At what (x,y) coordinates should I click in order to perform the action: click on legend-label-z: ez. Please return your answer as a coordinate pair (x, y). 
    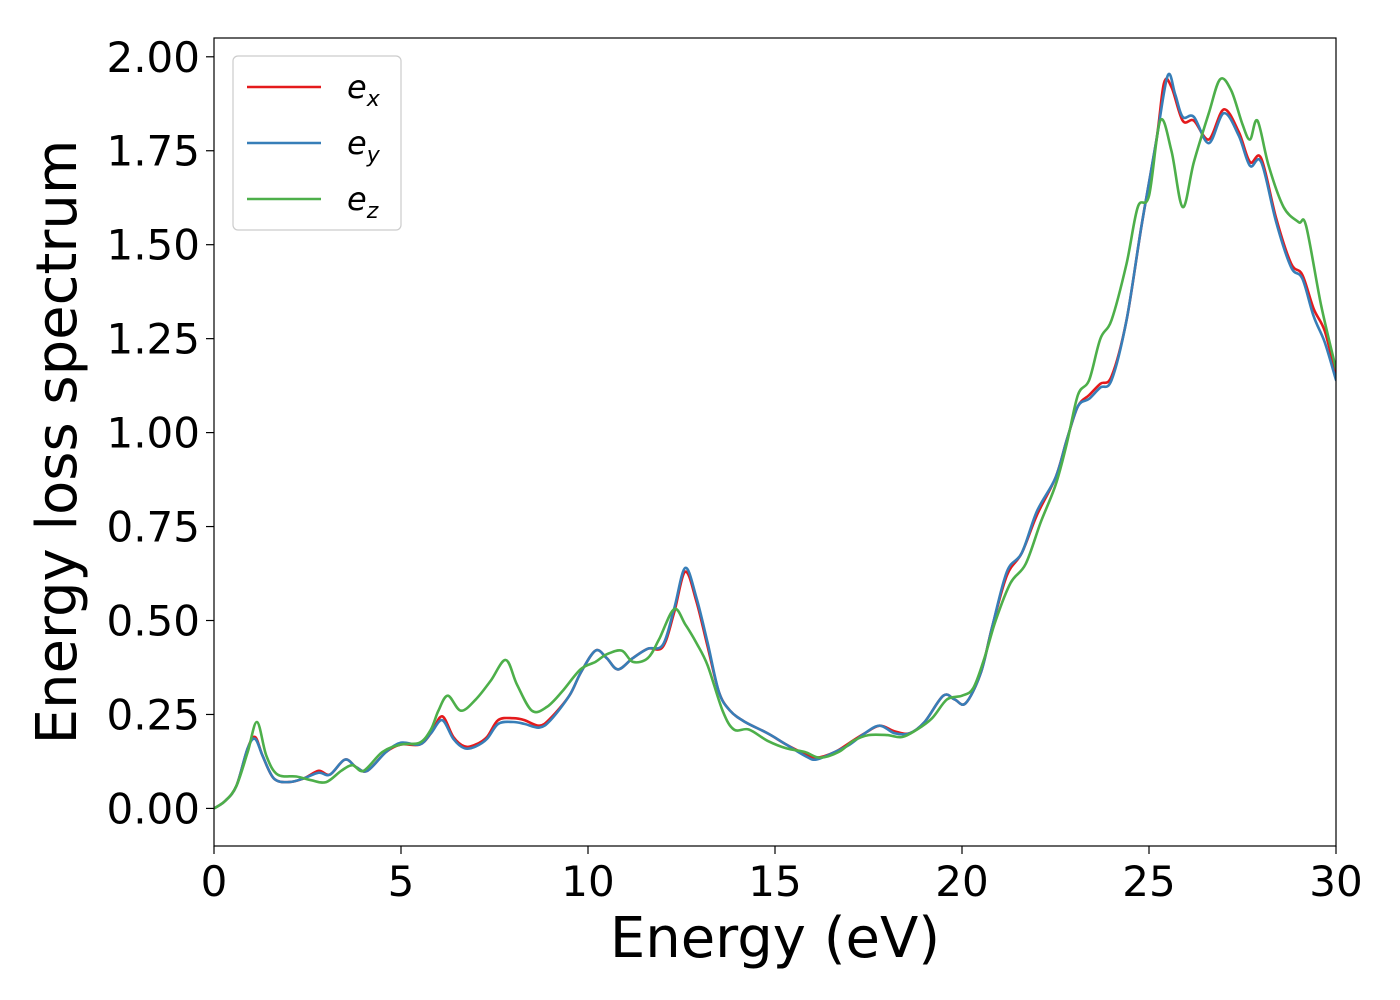
    Looking at the image, I should click on (363, 202).